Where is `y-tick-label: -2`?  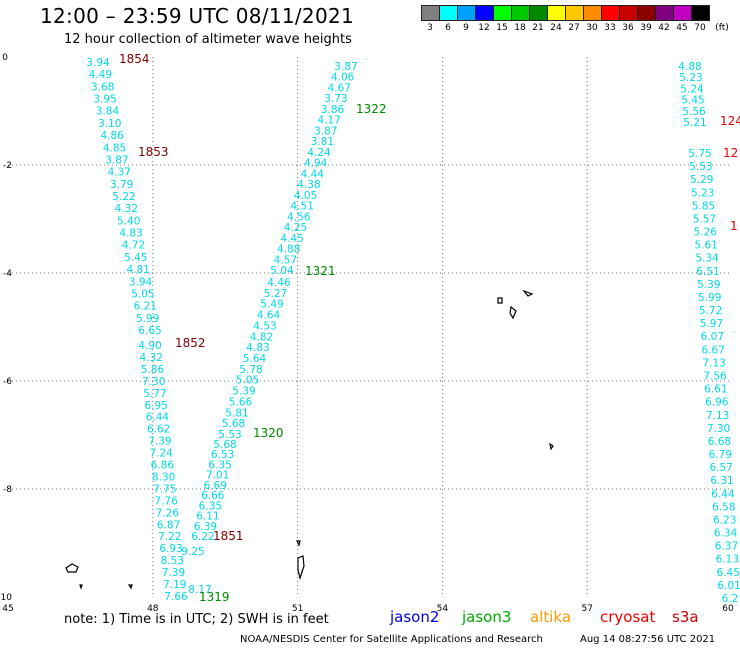
y-tick-label: -2 is located at coordinates (7, 166).